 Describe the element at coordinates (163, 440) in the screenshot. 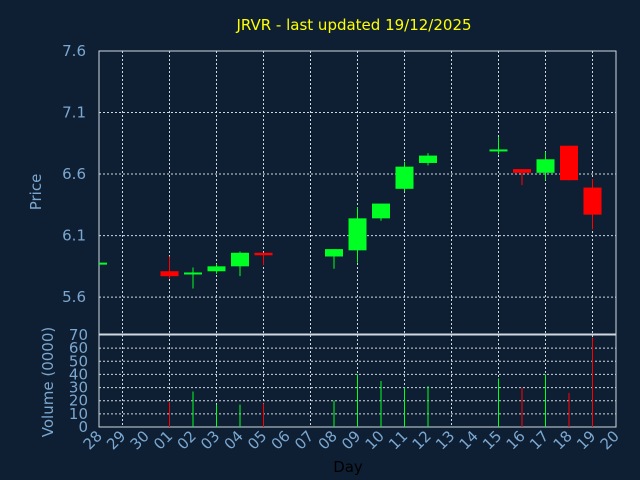

I see `x-tick-label: 01` at that location.